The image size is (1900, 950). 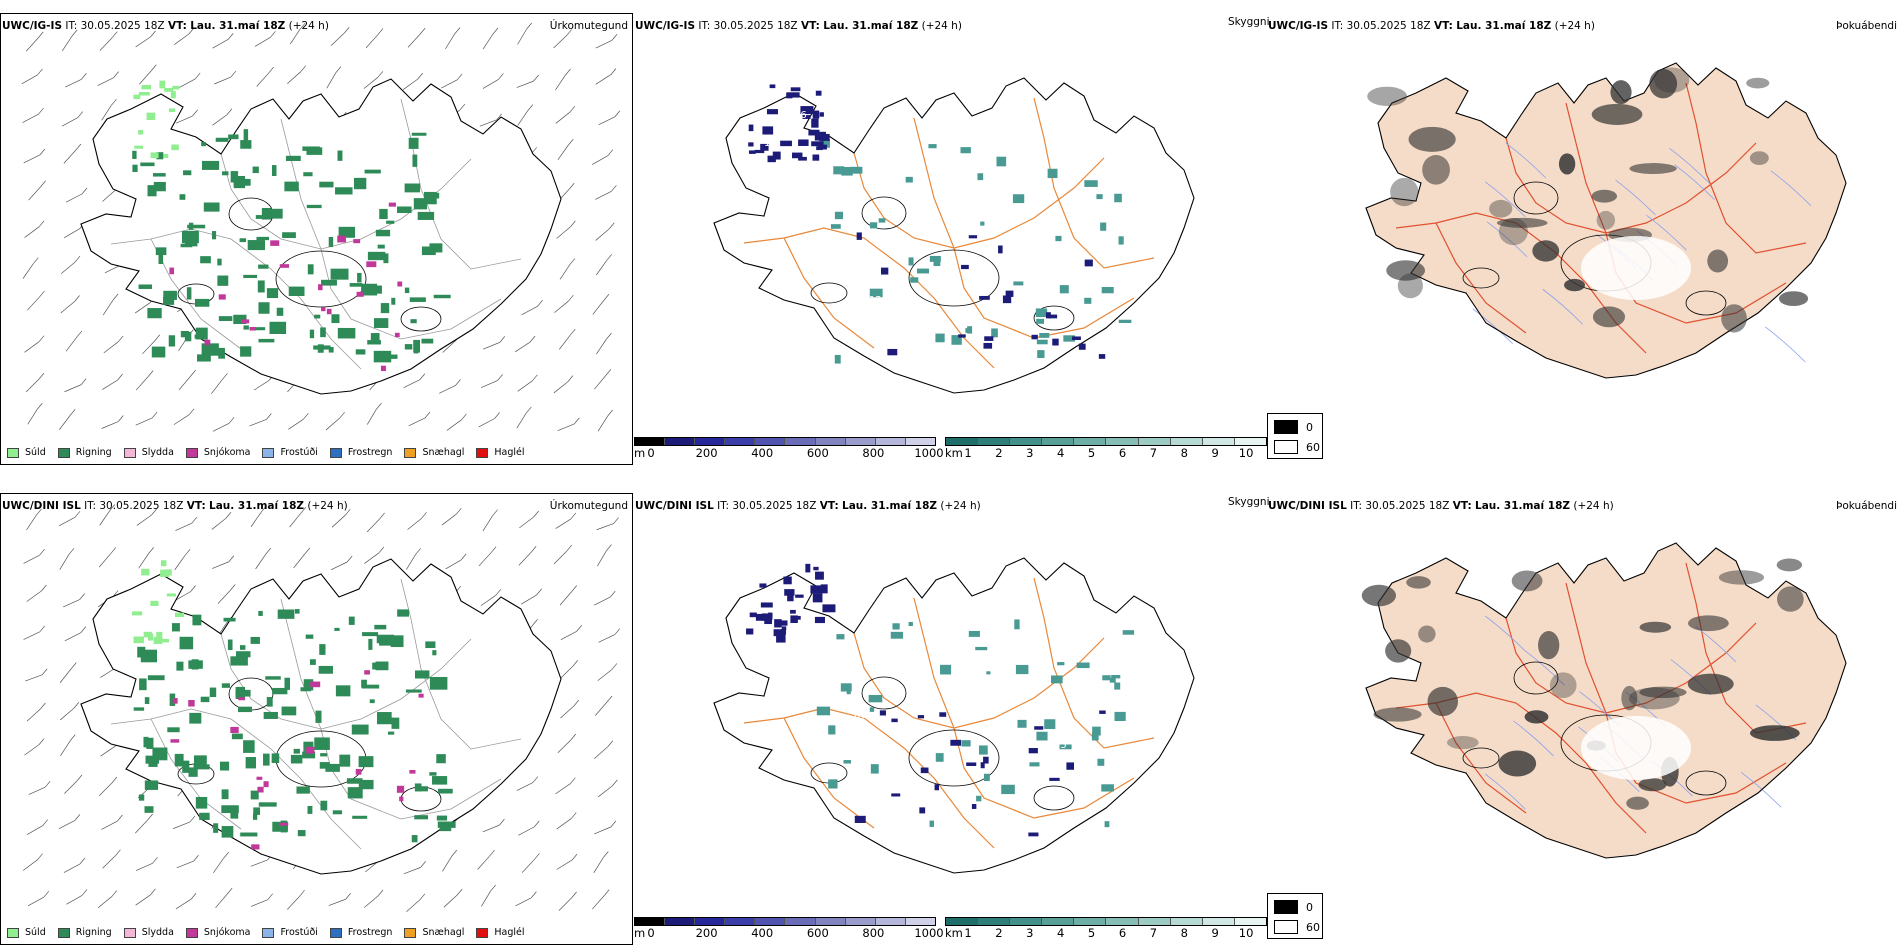 What do you see at coordinates (710, 441) in the screenshot?
I see `colorbar-segment` at bounding box center [710, 441].